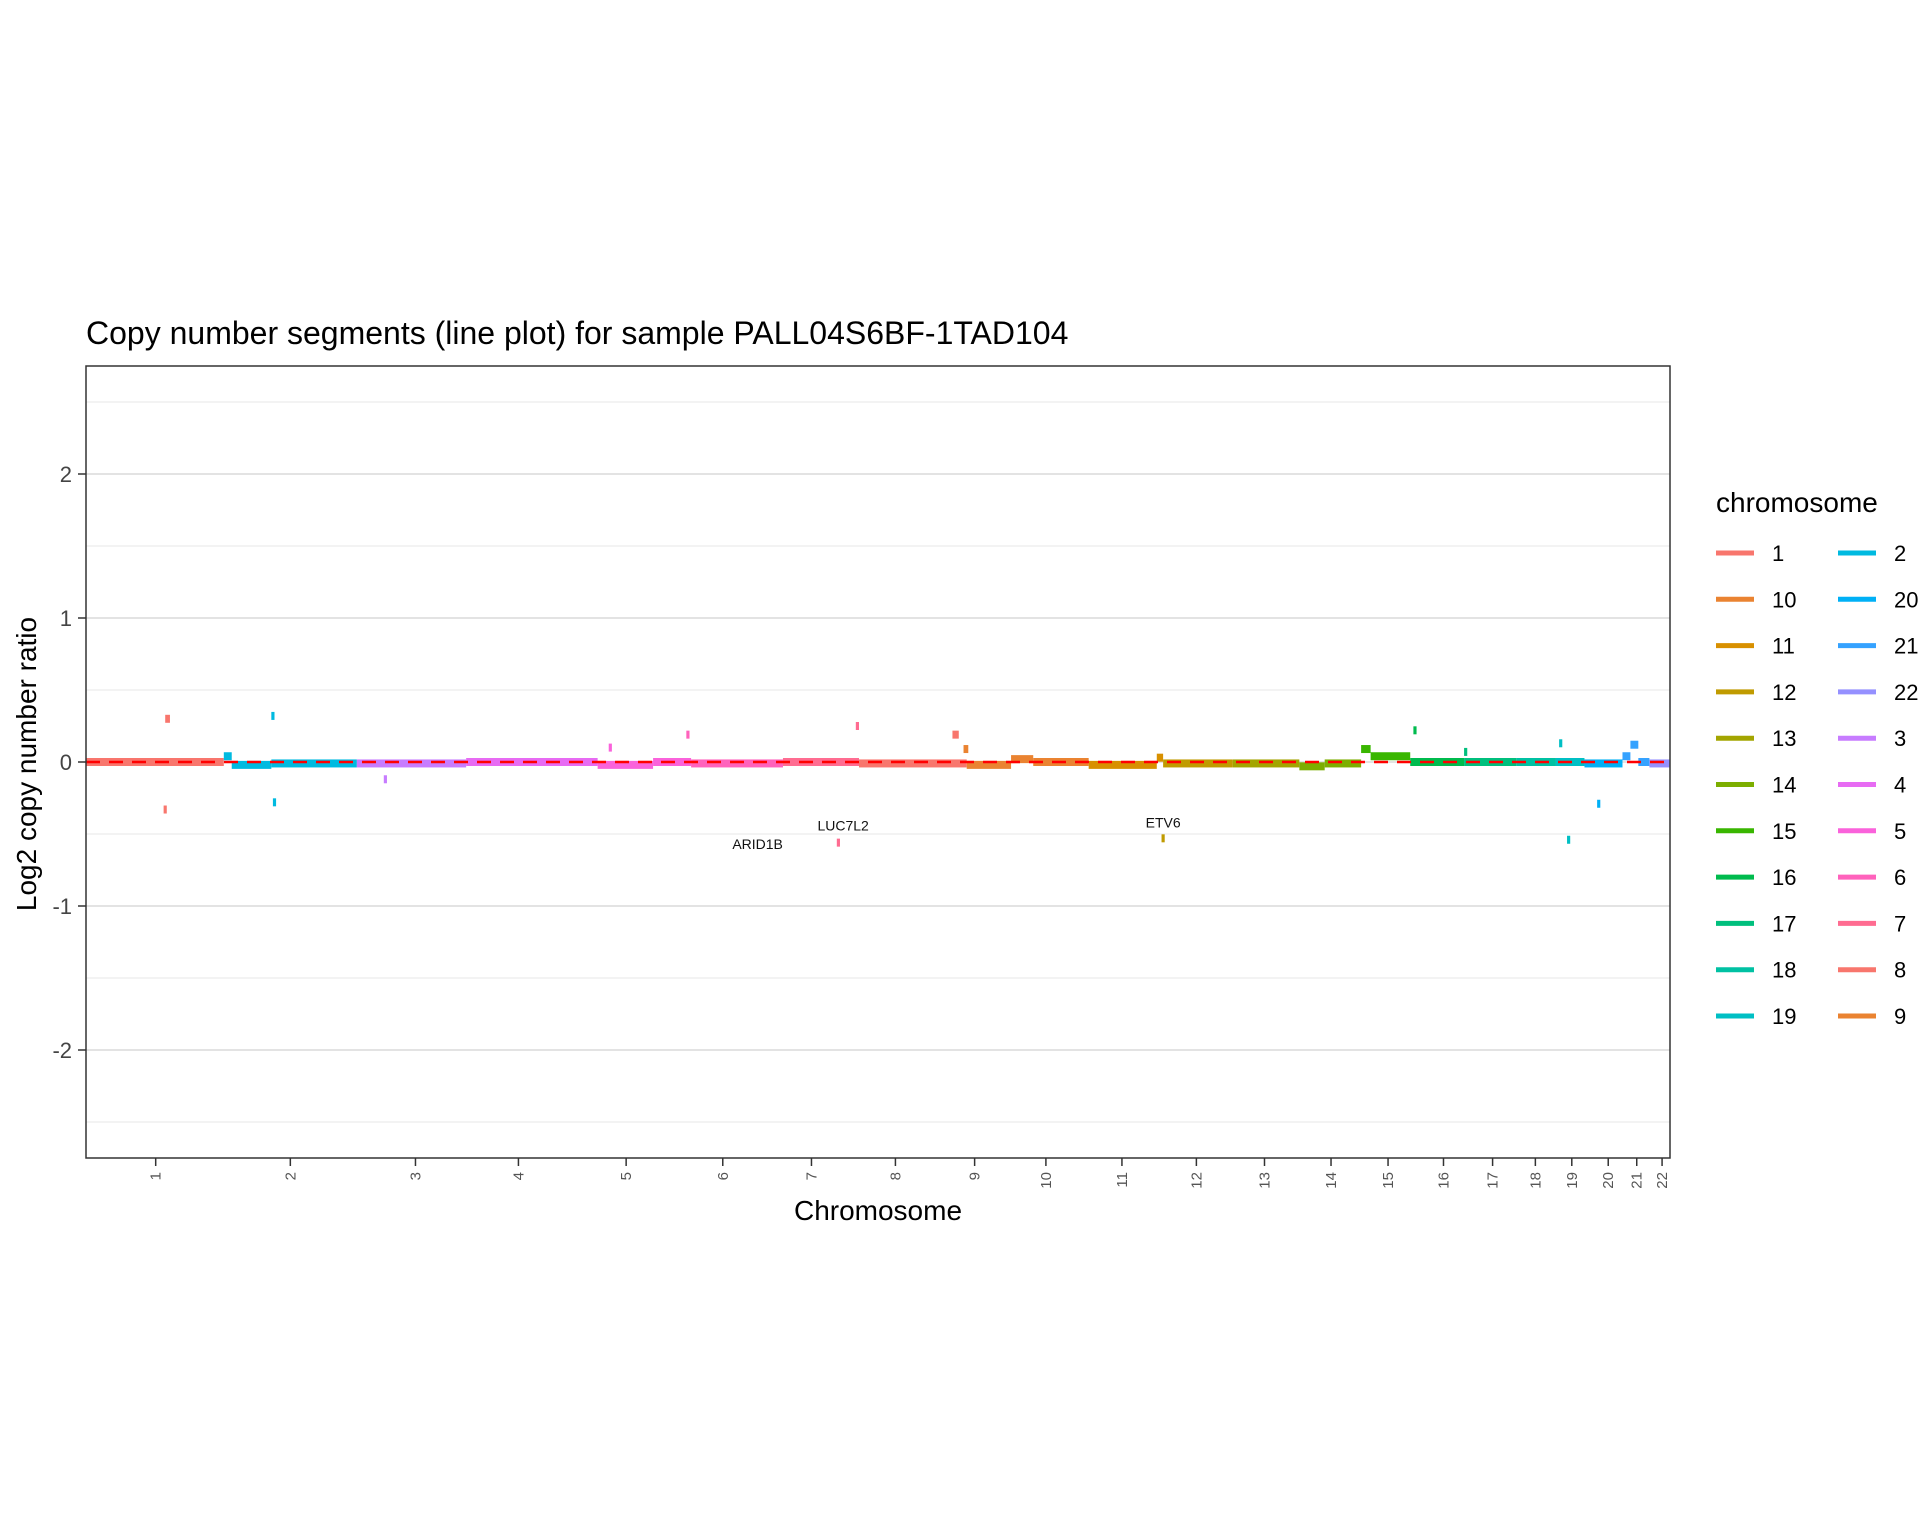 This screenshot has height=1536, width=1920. I want to click on segment-chr17, so click(1466, 751).